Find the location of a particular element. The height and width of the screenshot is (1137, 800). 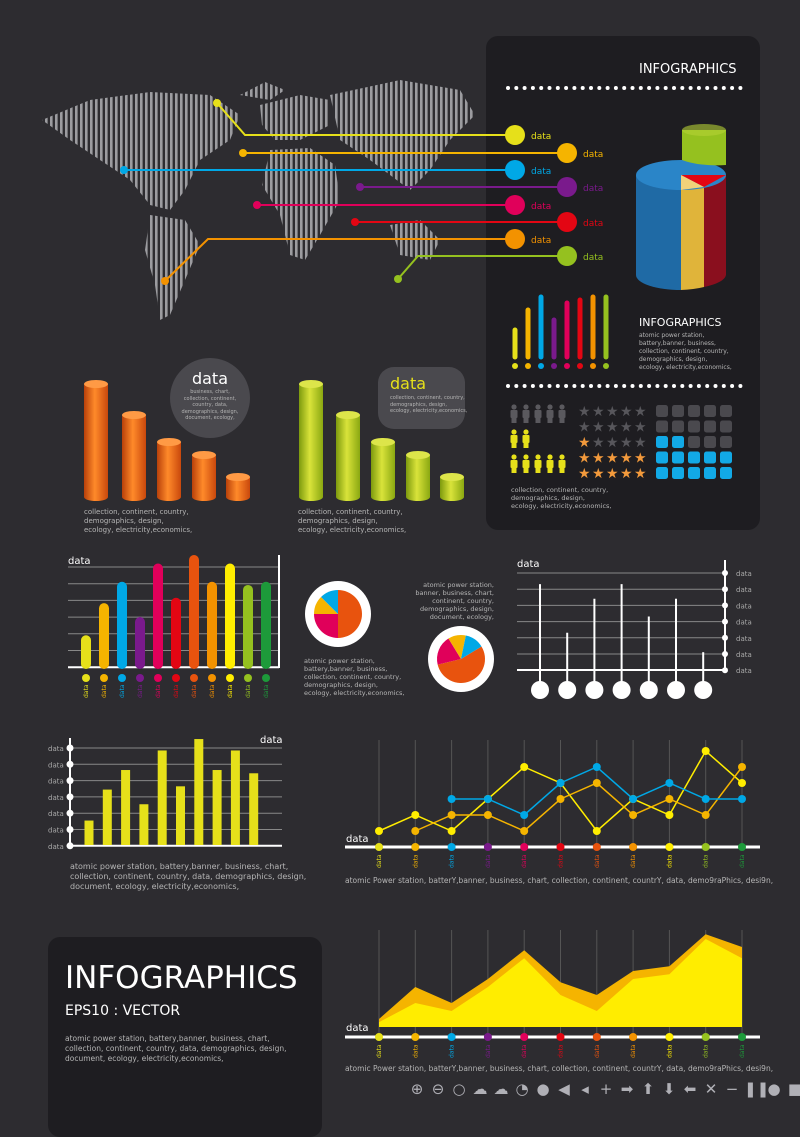

close-icon: ✕ is located at coordinates (711, 1089).